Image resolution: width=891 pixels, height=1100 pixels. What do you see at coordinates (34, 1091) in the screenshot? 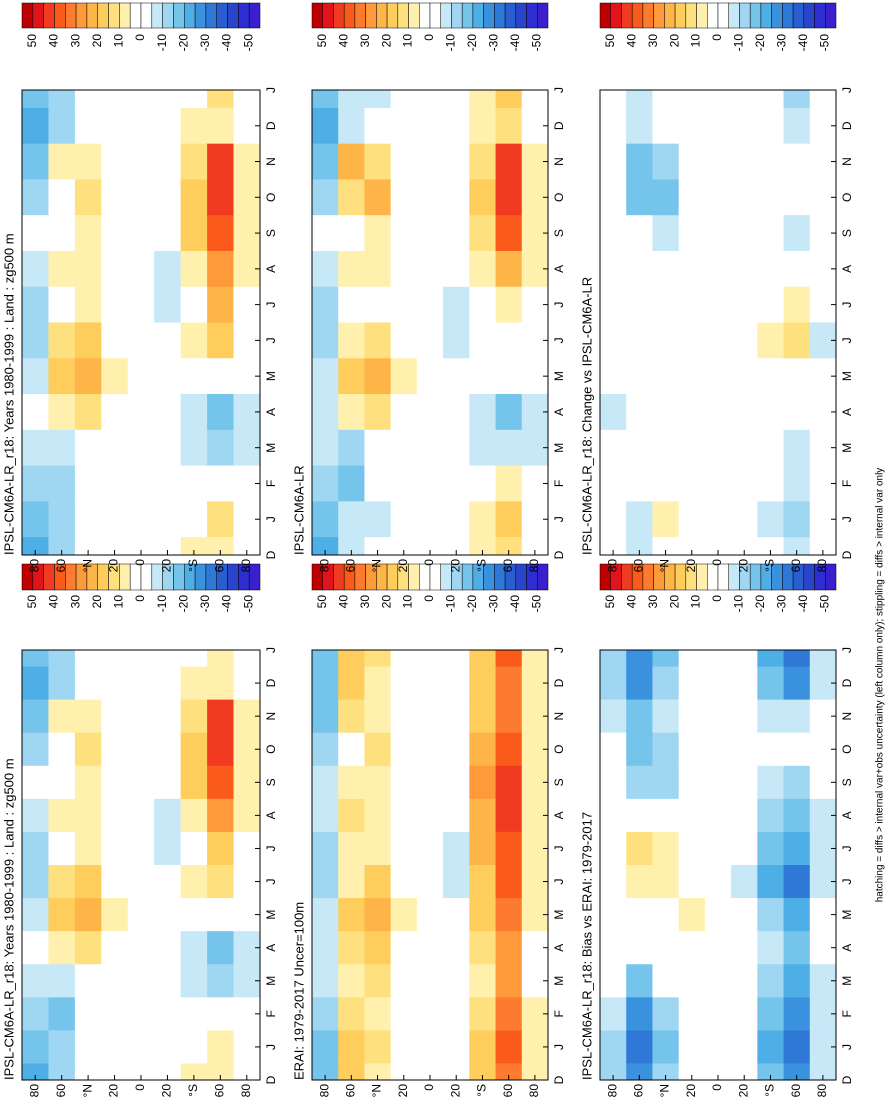
I see `y-tick-label: 80` at bounding box center [34, 1091].